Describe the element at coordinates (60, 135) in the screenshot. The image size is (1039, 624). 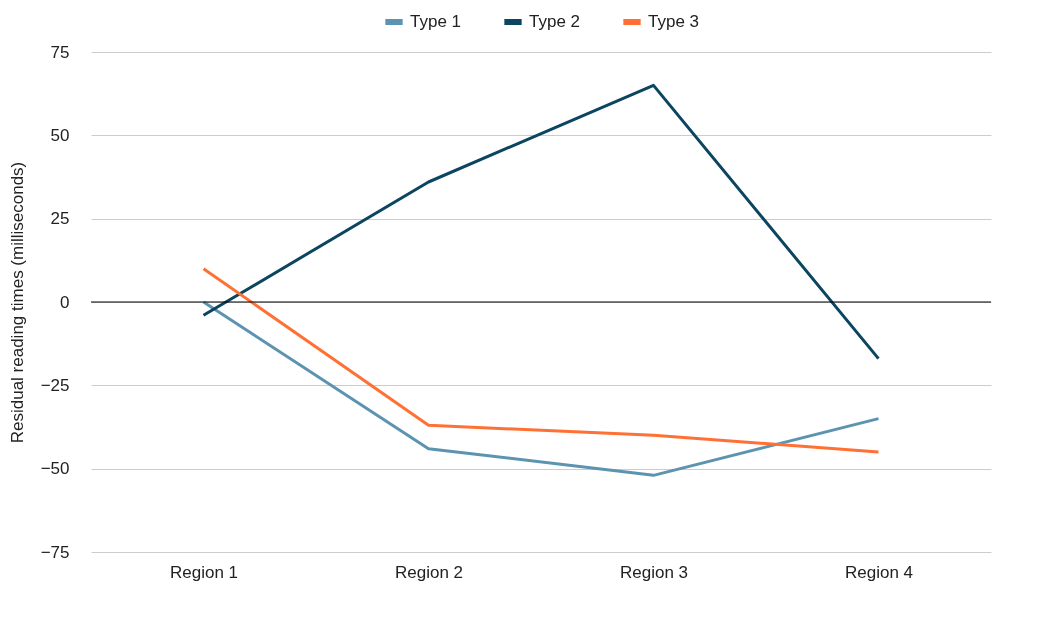
I see `y-tick-label: 50` at that location.